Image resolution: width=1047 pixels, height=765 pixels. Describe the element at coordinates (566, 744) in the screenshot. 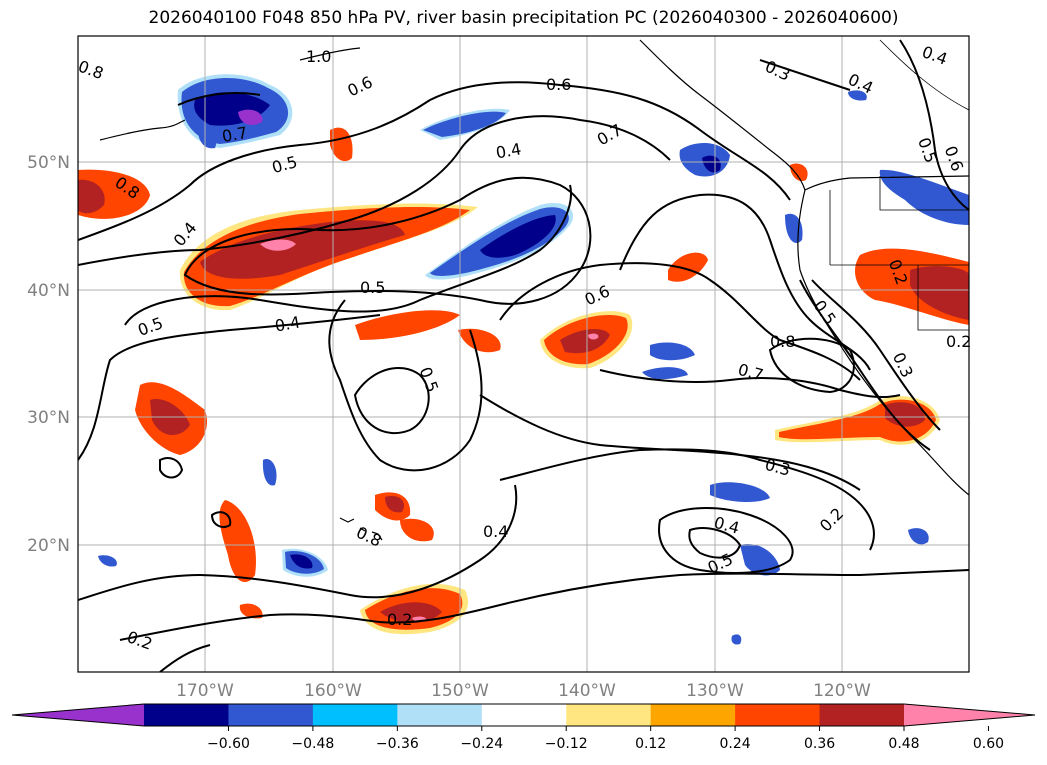

I see `colorbar-tick-label: −0.12` at that location.